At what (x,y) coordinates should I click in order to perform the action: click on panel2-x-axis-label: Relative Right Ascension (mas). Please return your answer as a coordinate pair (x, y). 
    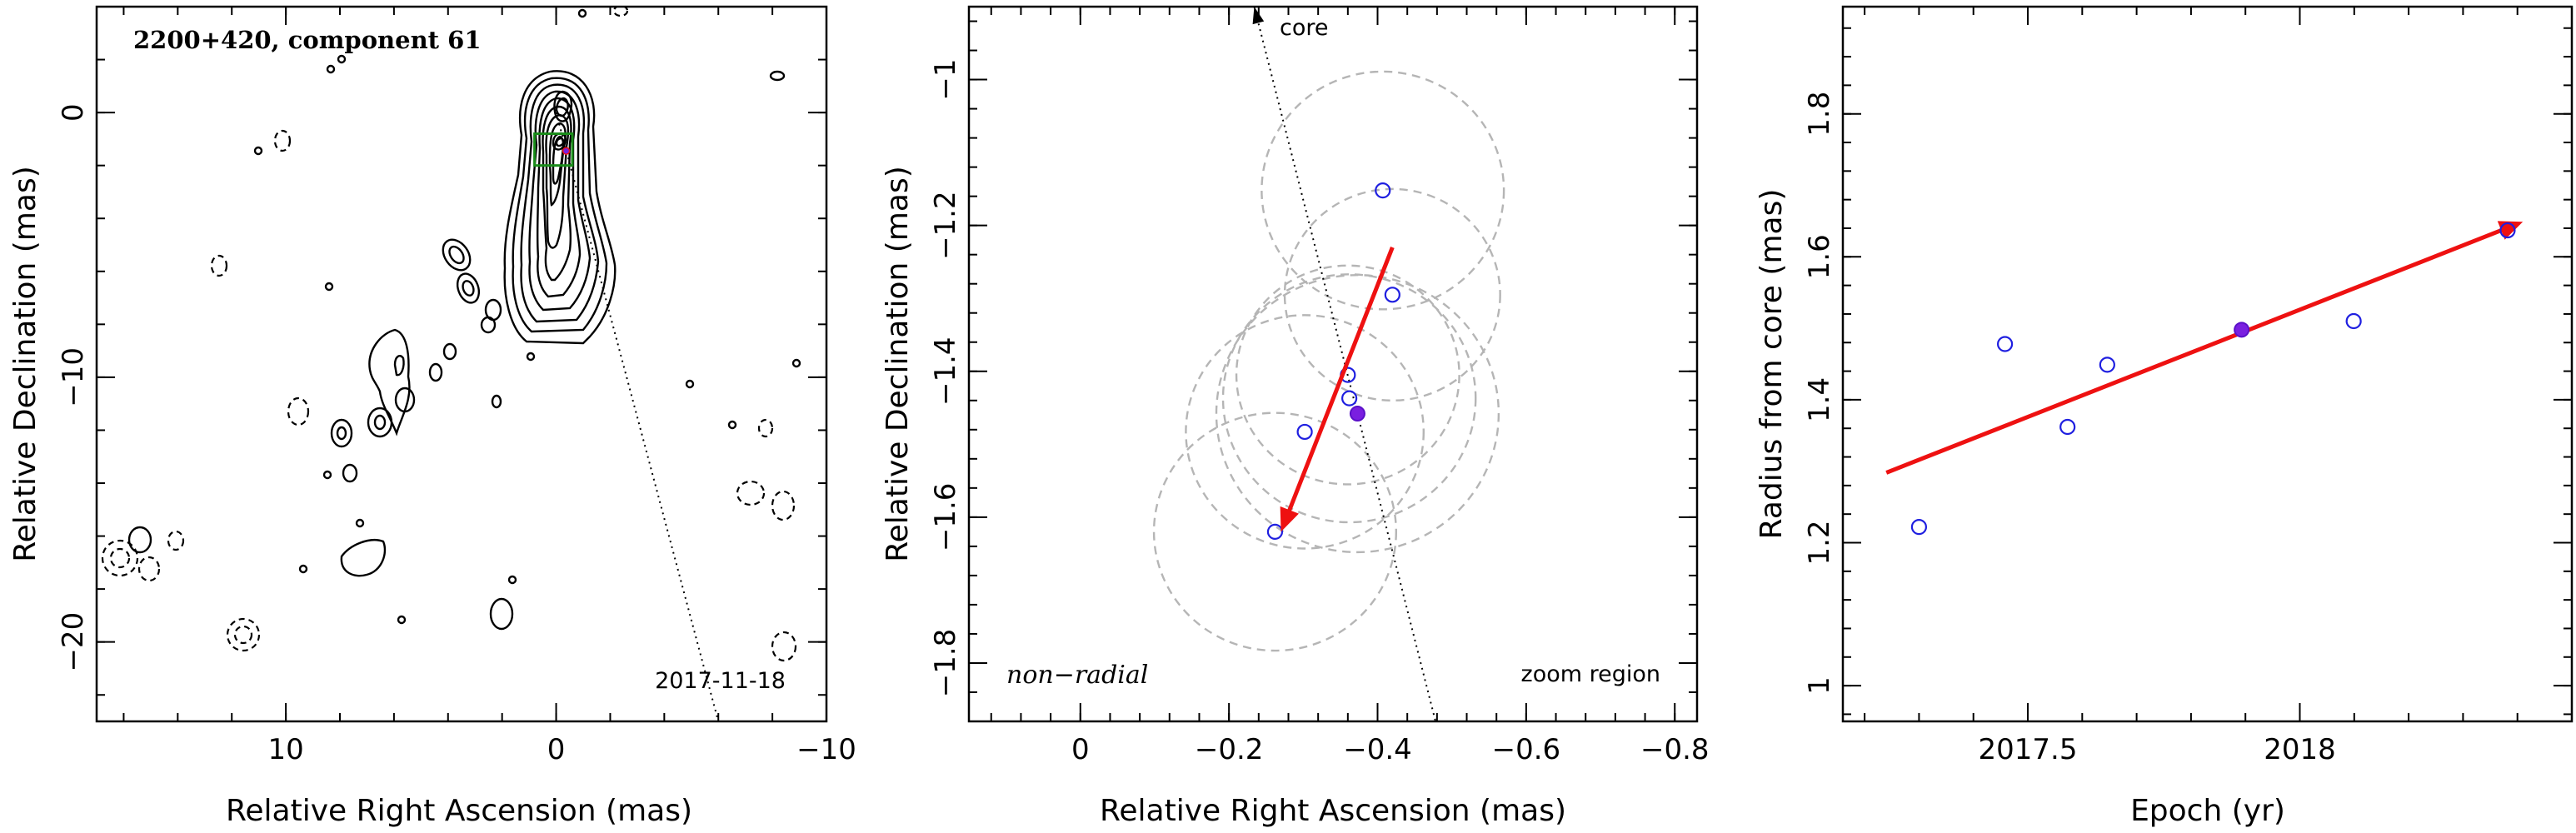
    Looking at the image, I should click on (1333, 811).